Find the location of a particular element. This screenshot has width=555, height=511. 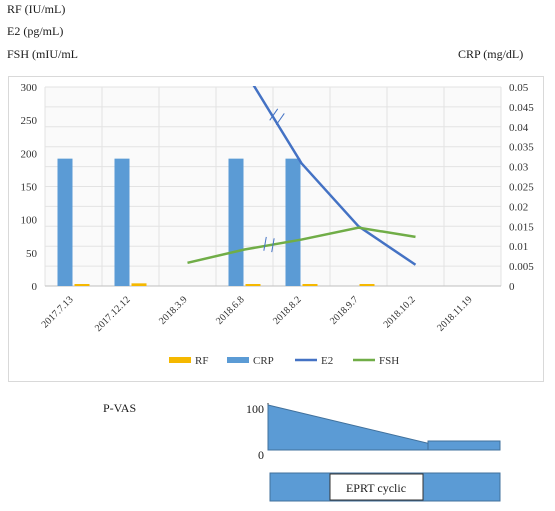

right-tick-label: 0.015 is located at coordinates (521, 227).